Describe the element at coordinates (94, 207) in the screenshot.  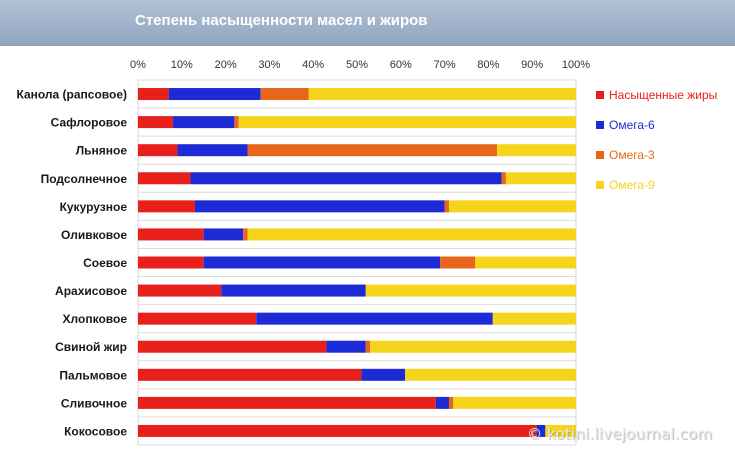
I see `category-label: Кукурузное` at that location.